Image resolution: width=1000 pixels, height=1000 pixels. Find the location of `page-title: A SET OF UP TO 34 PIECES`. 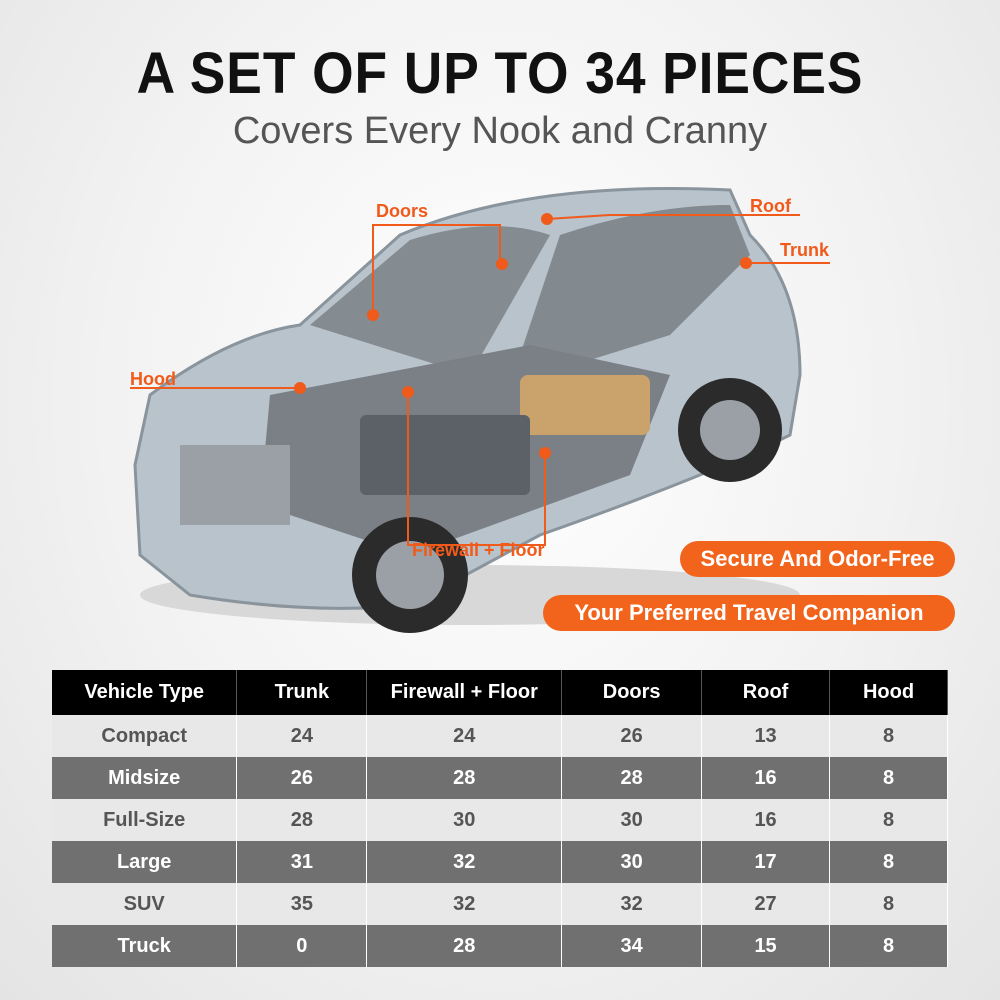

page-title: A SET OF UP TO 34 PIECES is located at coordinates (500, 73).